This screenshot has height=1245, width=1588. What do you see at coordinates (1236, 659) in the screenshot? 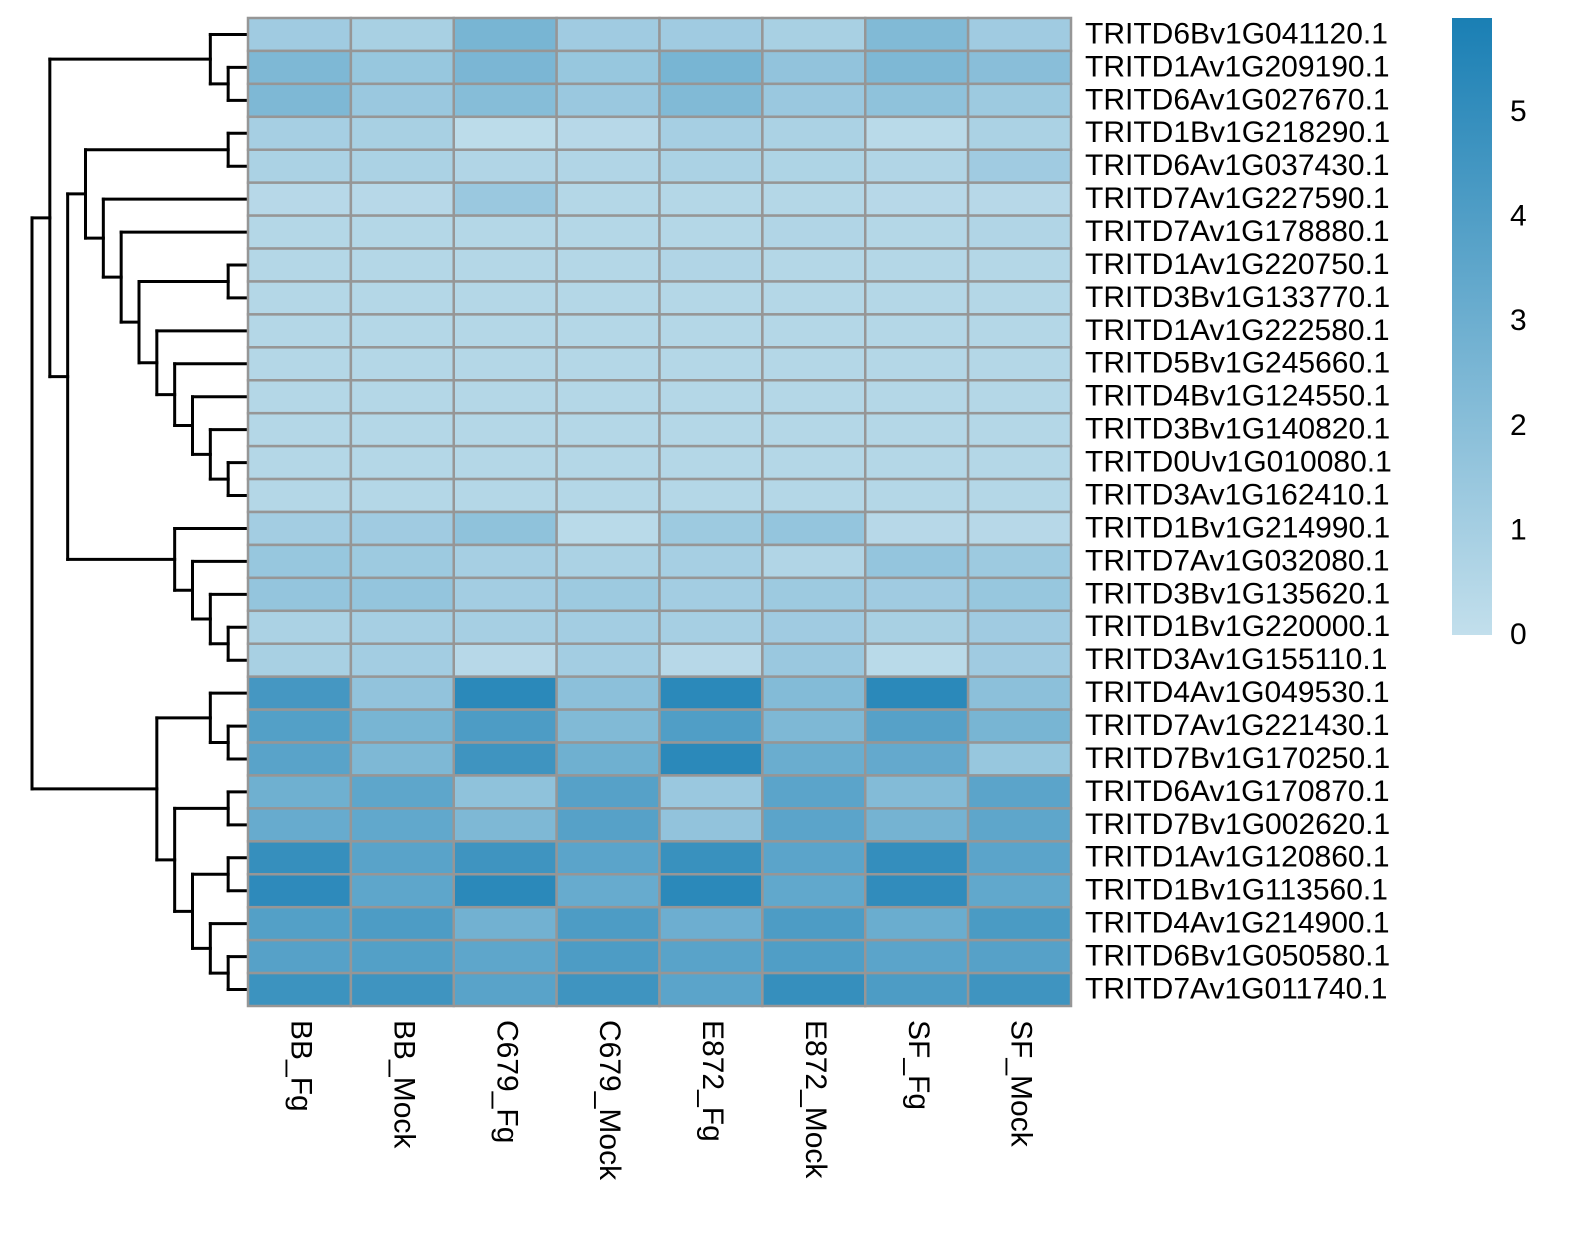
I see `row-label: TRITD3Av1G155110.1` at bounding box center [1236, 659].